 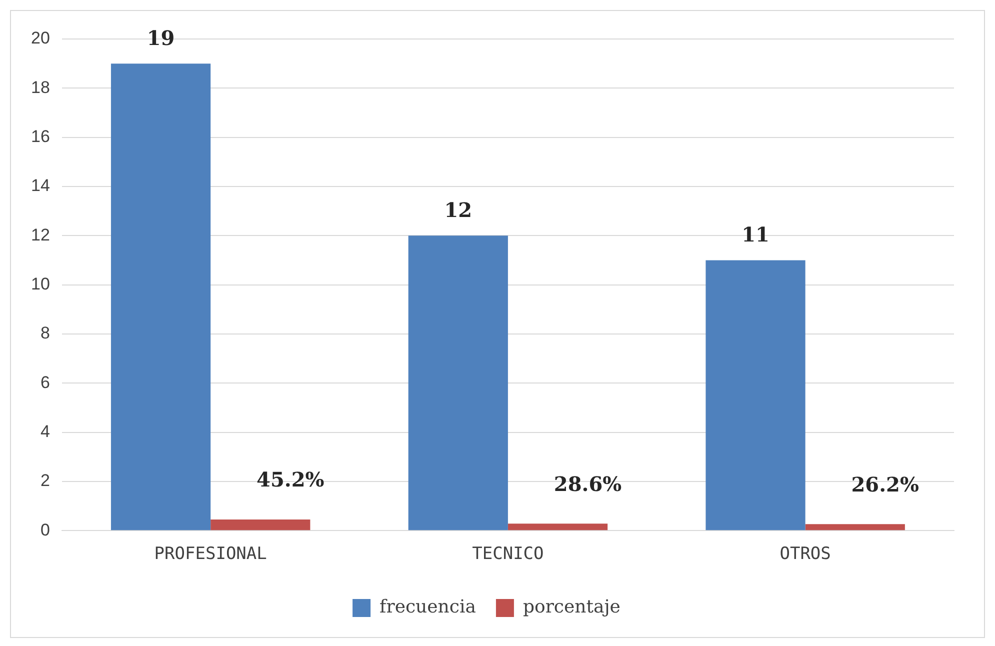 I want to click on y-tick-label: 16, so click(x=40, y=136).